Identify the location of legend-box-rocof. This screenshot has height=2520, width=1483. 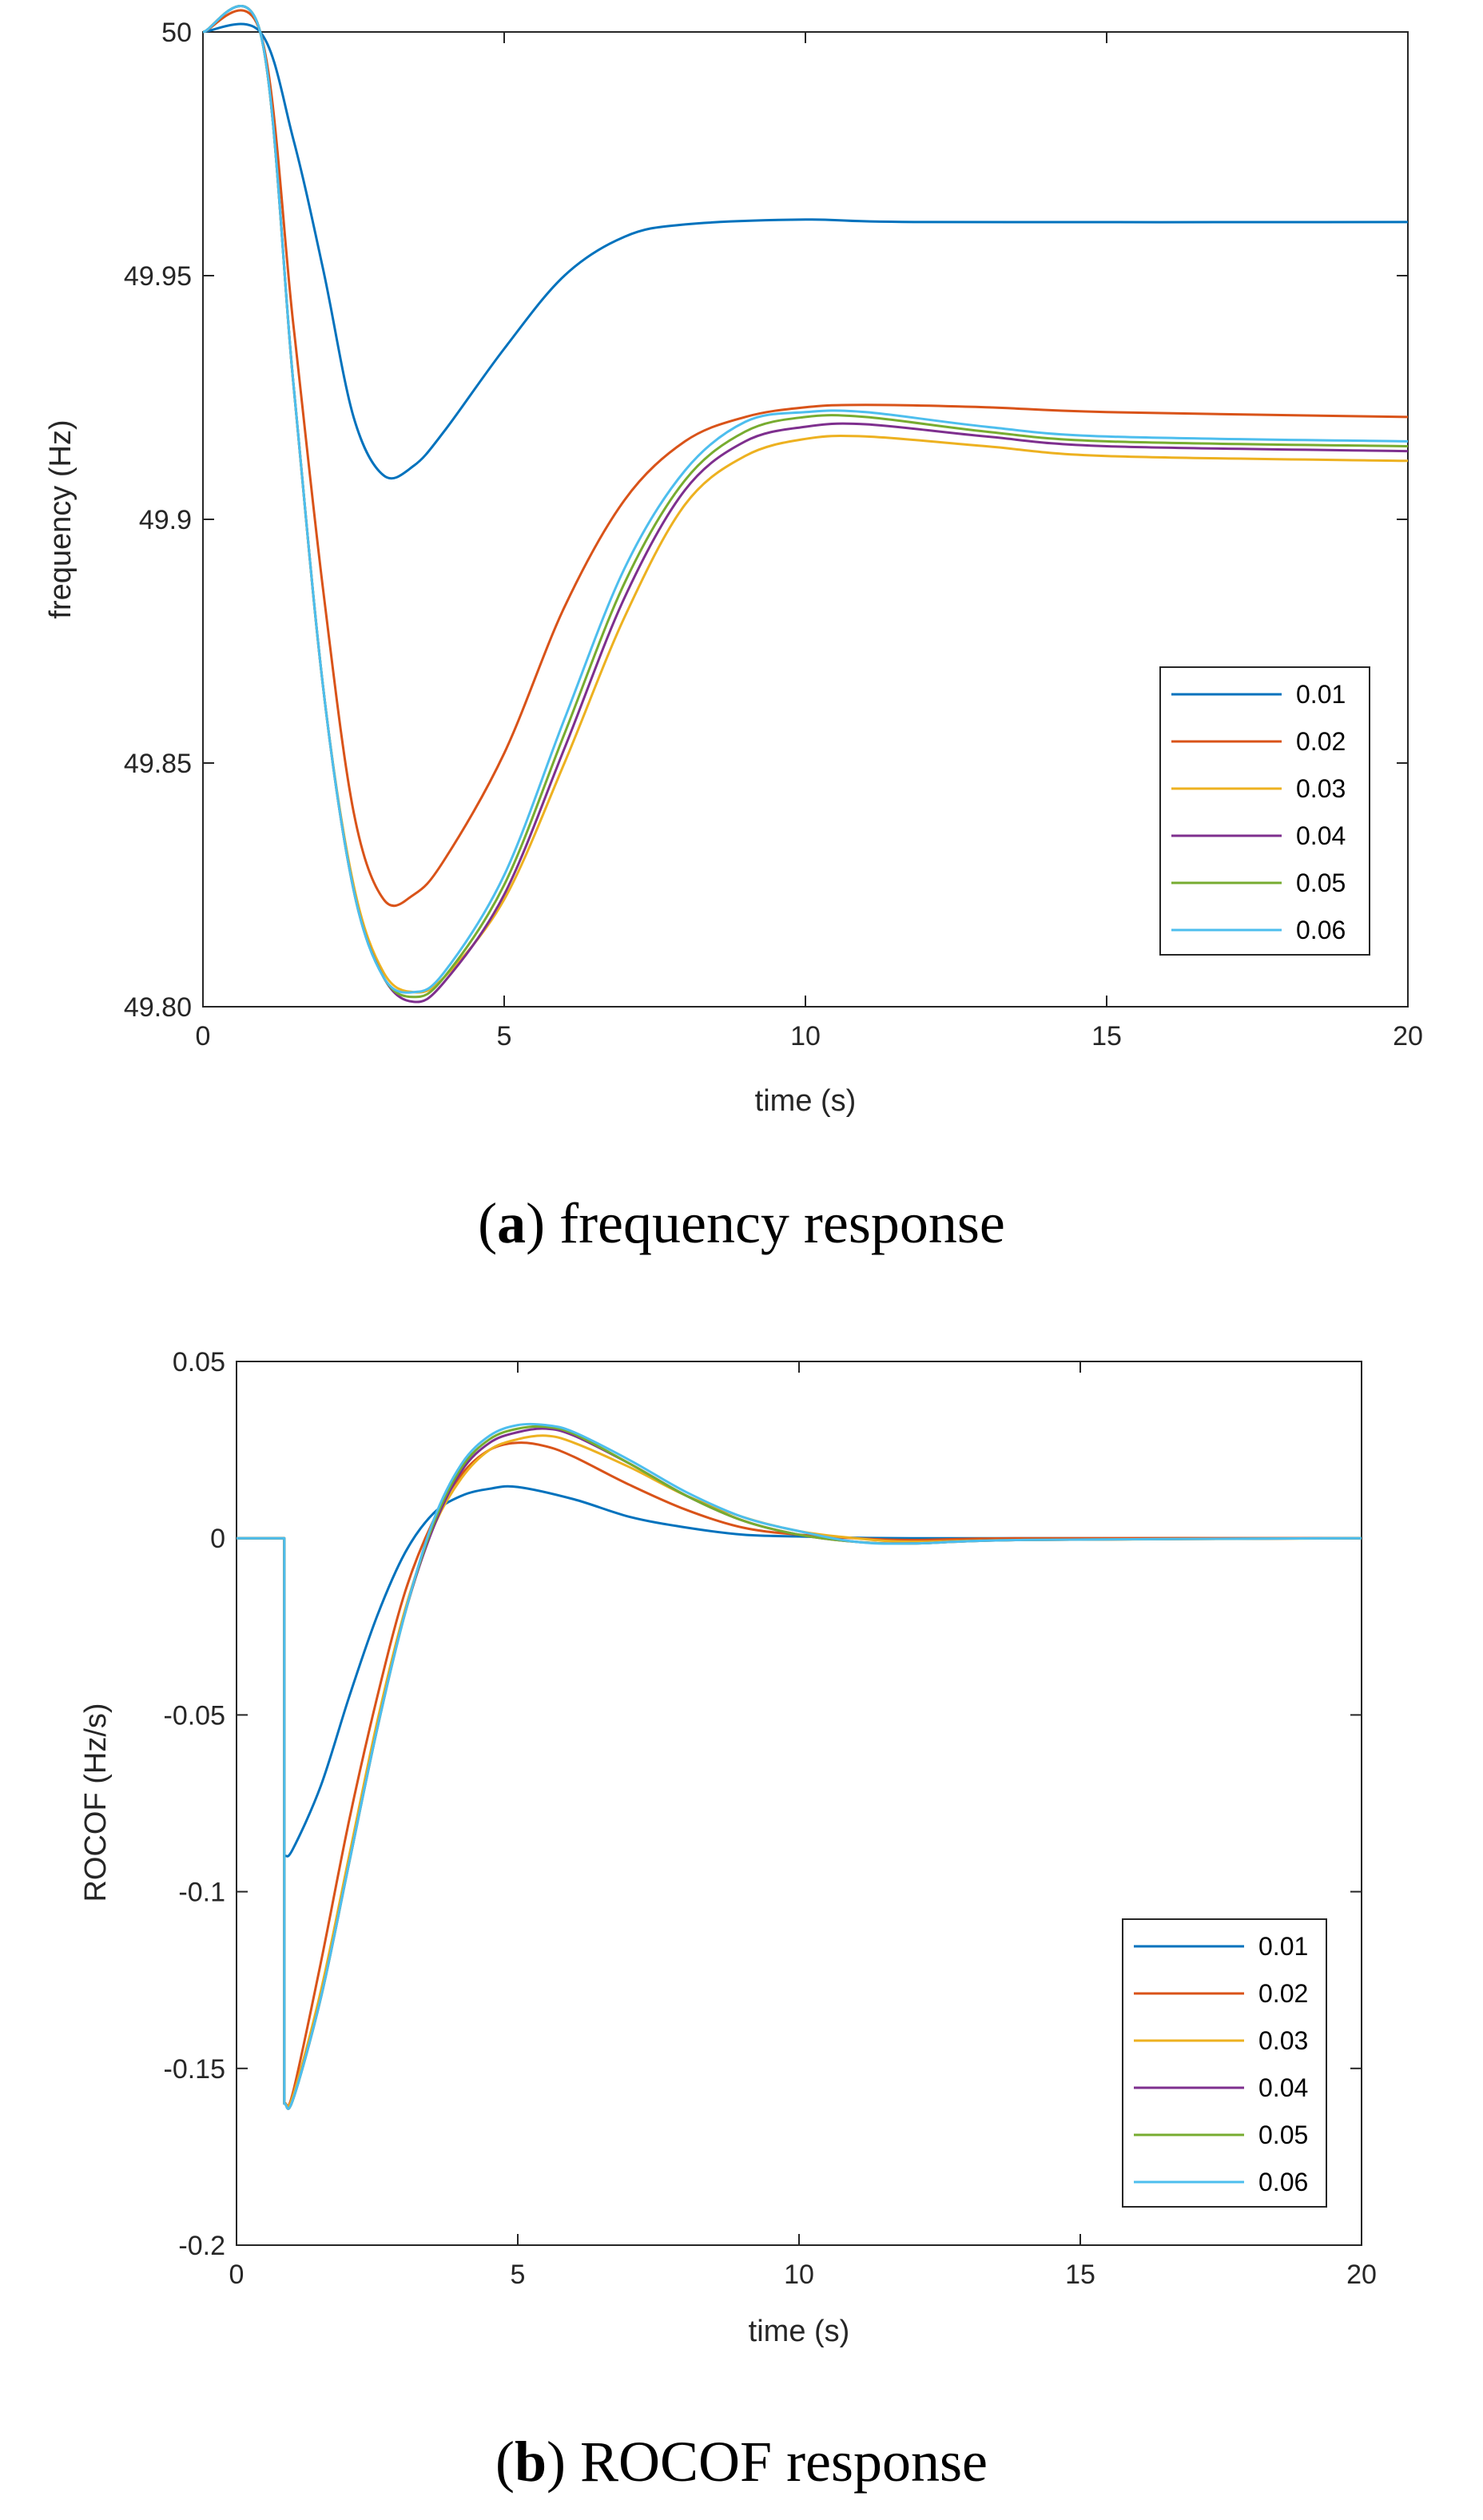
(1224, 2063).